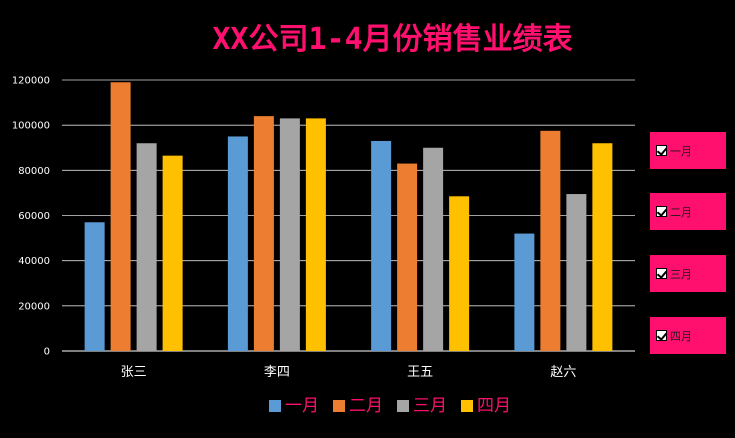 This screenshot has width=735, height=438. I want to click on y-tick-label: 100000, so click(31, 126).